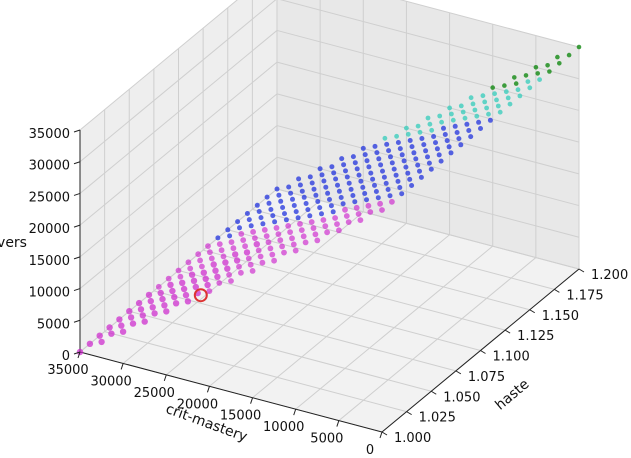 This screenshot has width=631, height=458. Describe the element at coordinates (49, 293) in the screenshot. I see `z-tick-label: 10000` at that location.